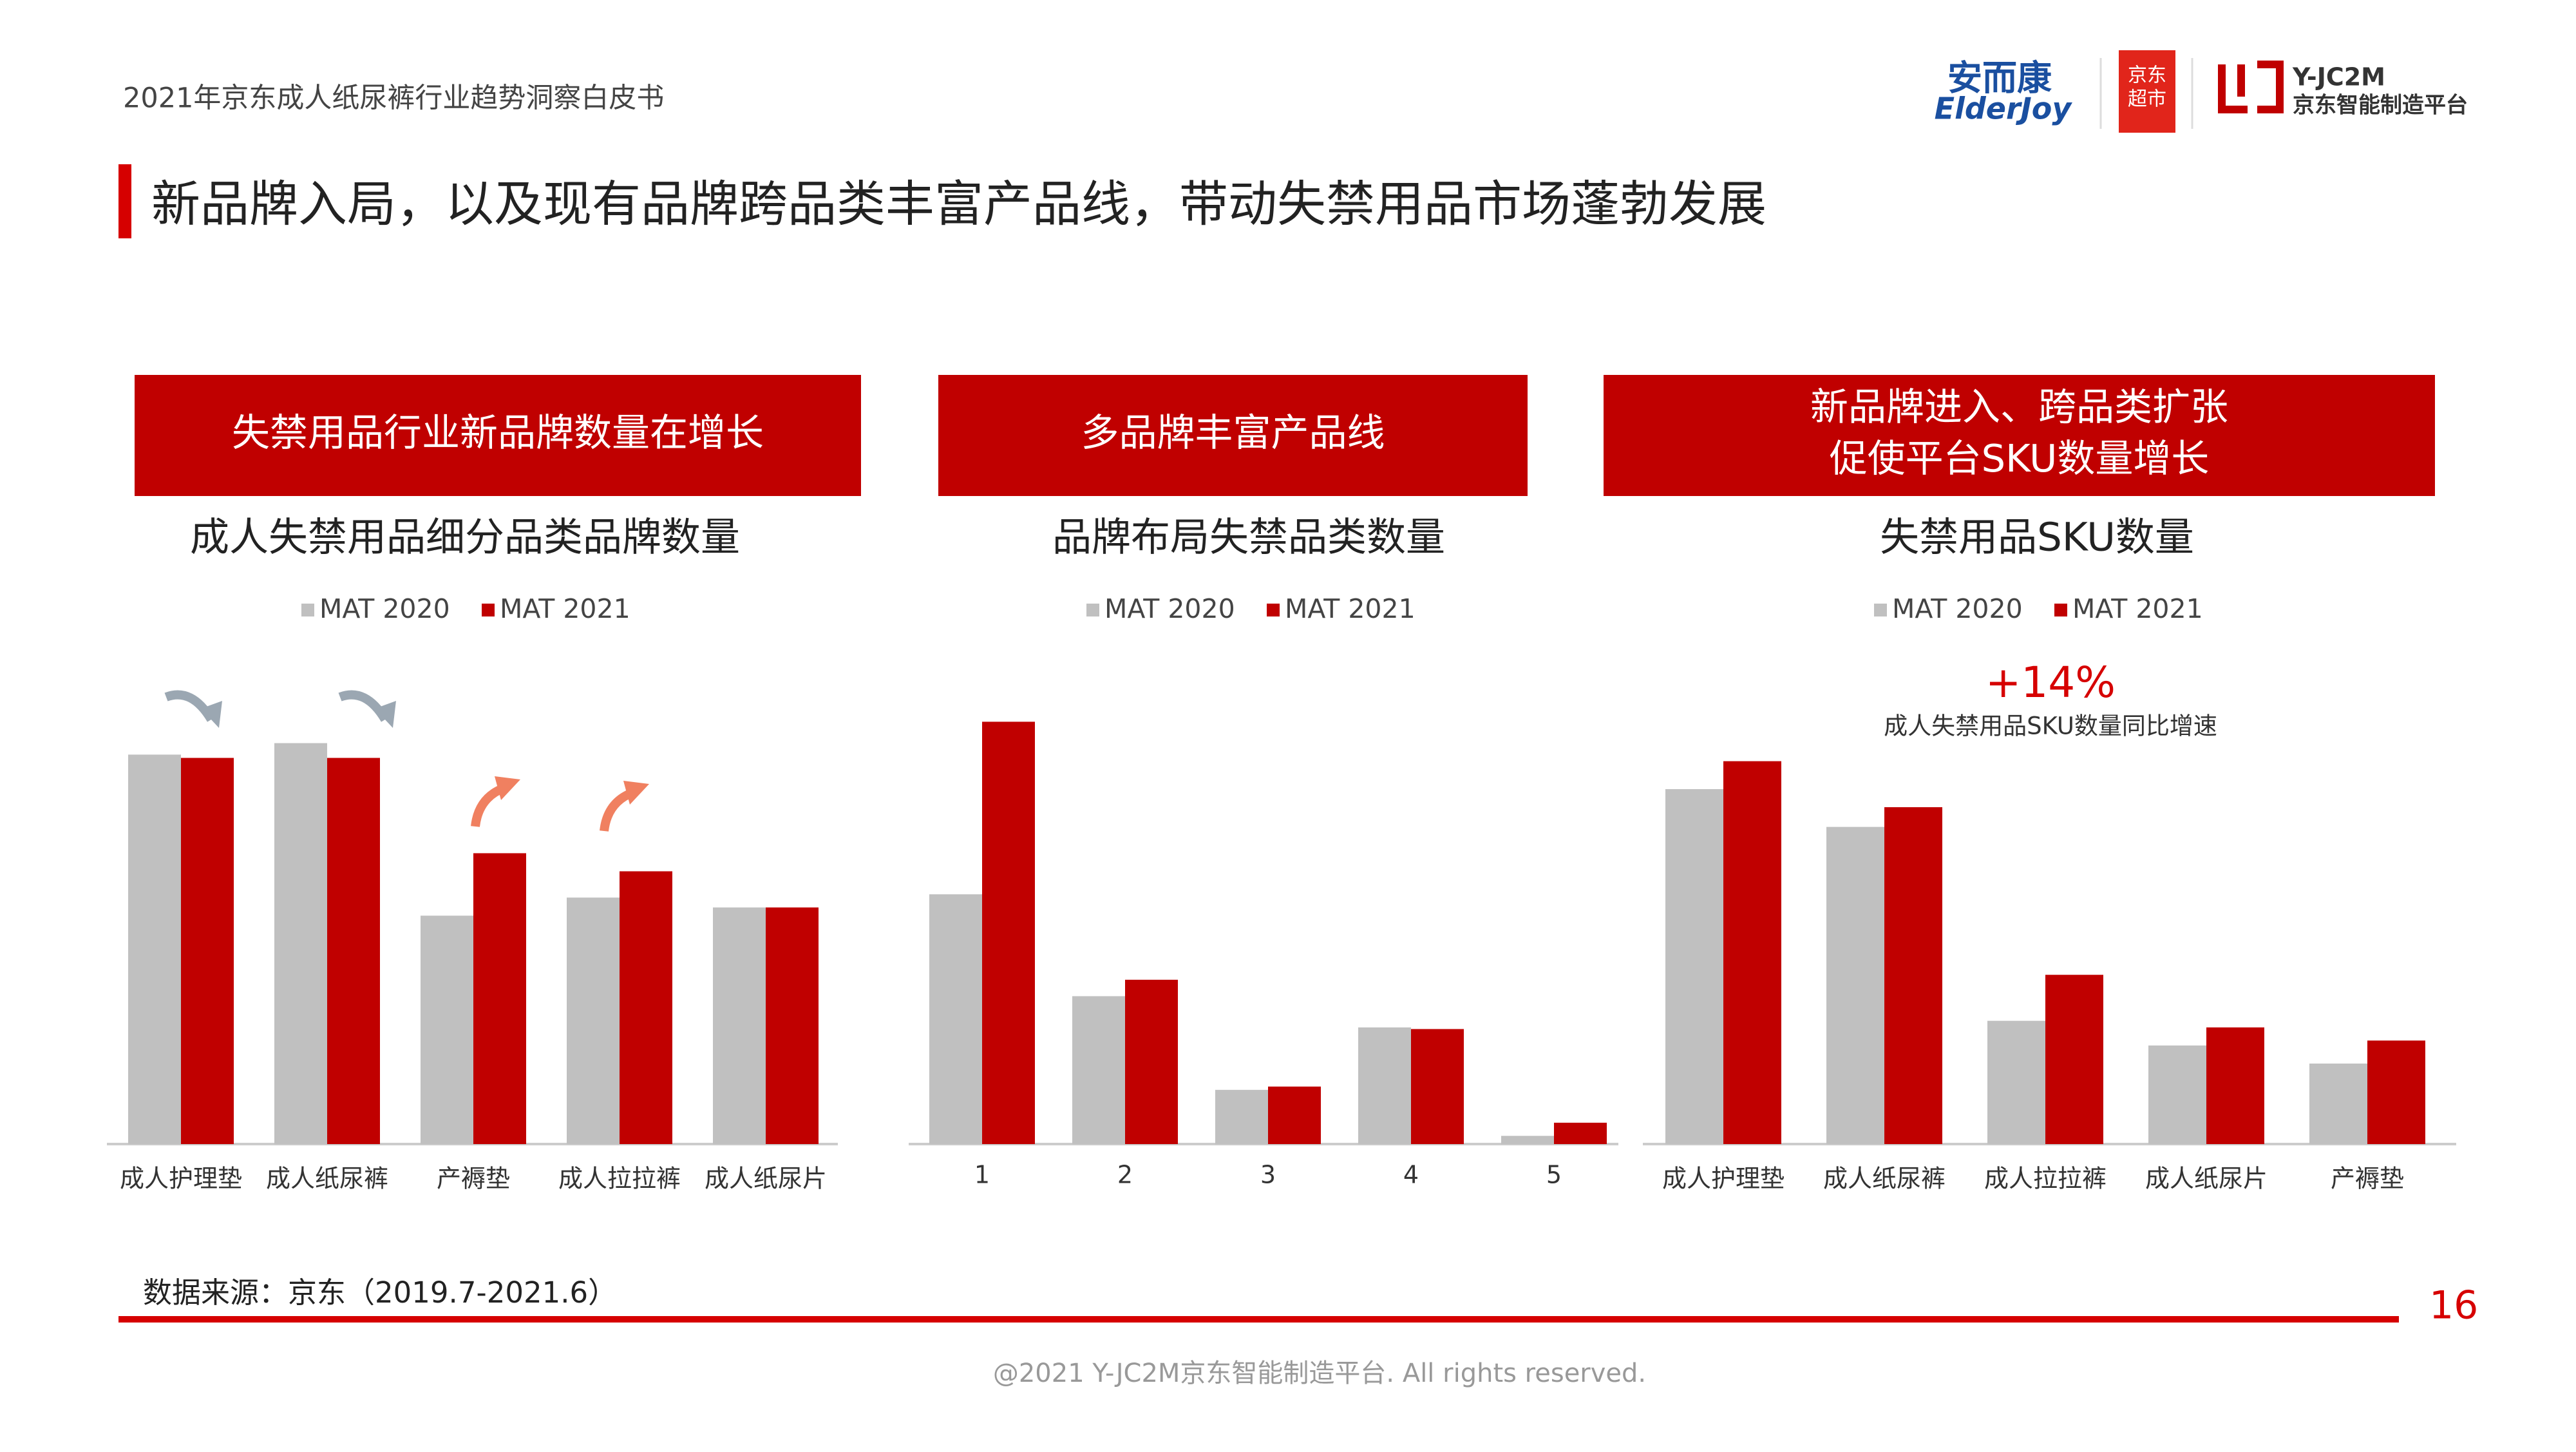 This screenshot has height=1452, width=2576. Describe the element at coordinates (1233, 432) in the screenshot. I see `panel-heading: 多品牌丰富产品线` at that location.